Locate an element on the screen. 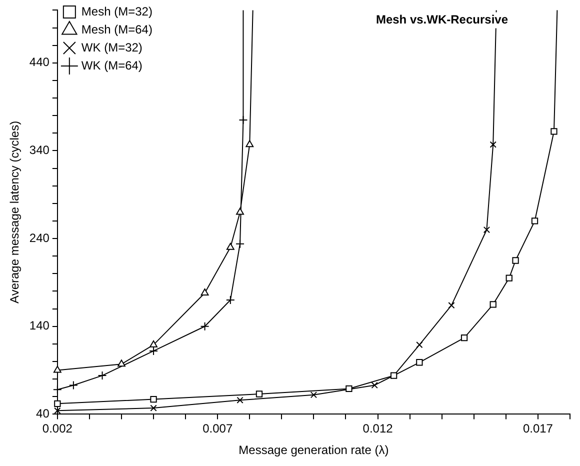 This screenshot has width=580, height=466. y-tick-label: 340 is located at coordinates (39, 150).